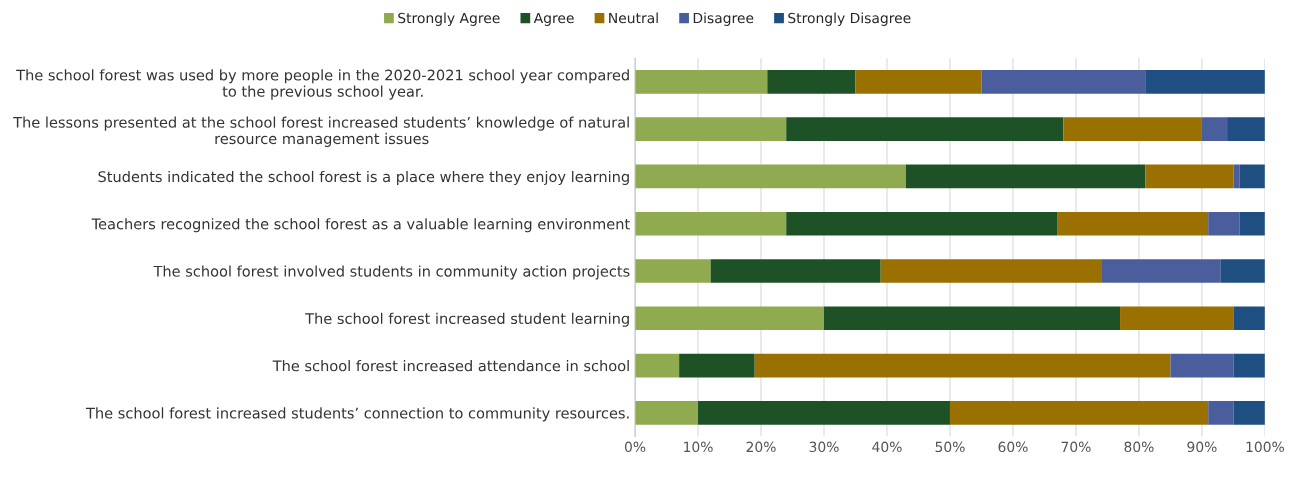  Describe the element at coordinates (1139, 447) in the screenshot. I see `x-tick-label: 80%` at that location.